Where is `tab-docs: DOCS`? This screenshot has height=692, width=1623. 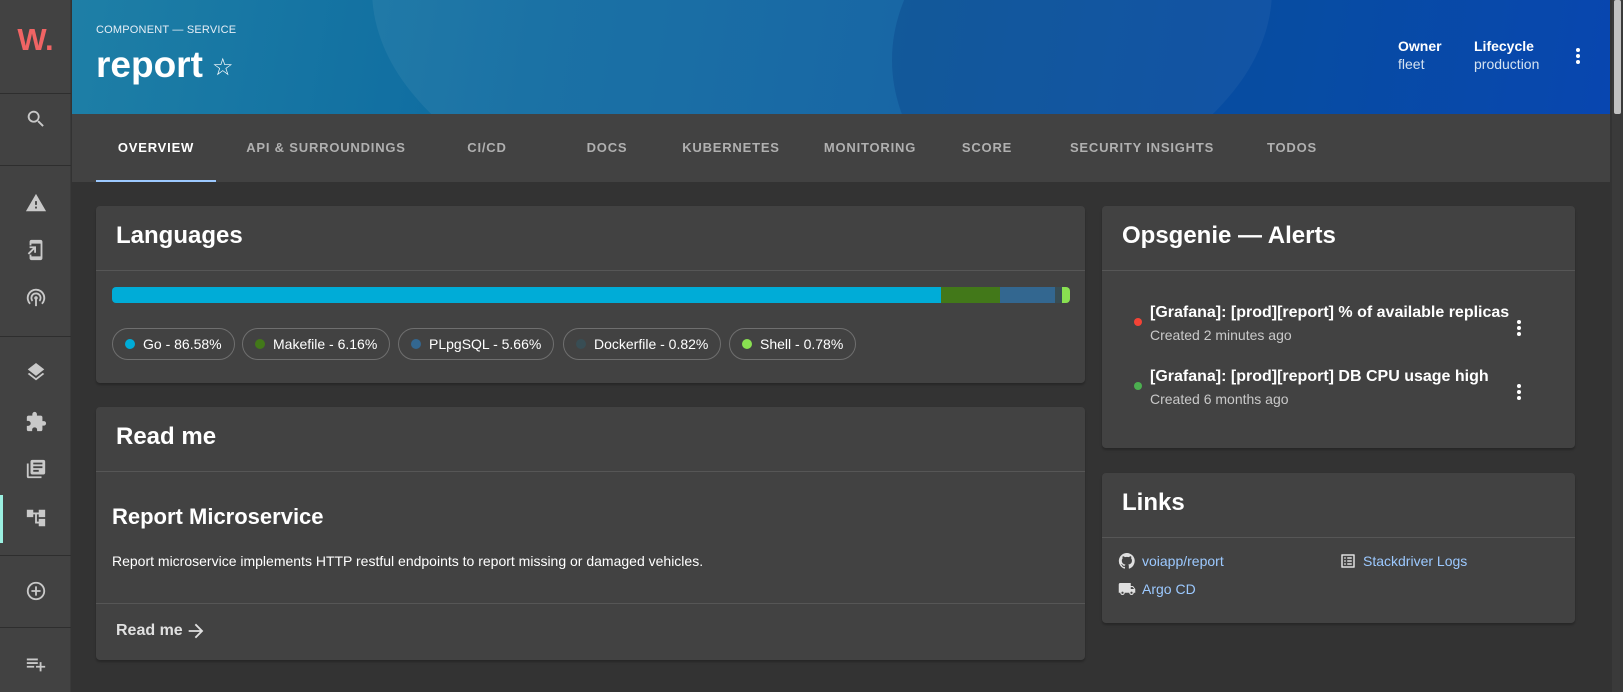
tab-docs: DOCS is located at coordinates (607, 147).